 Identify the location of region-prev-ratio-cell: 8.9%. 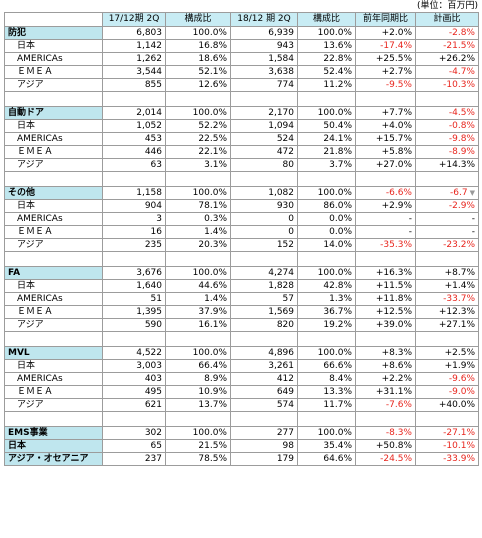
(198, 379).